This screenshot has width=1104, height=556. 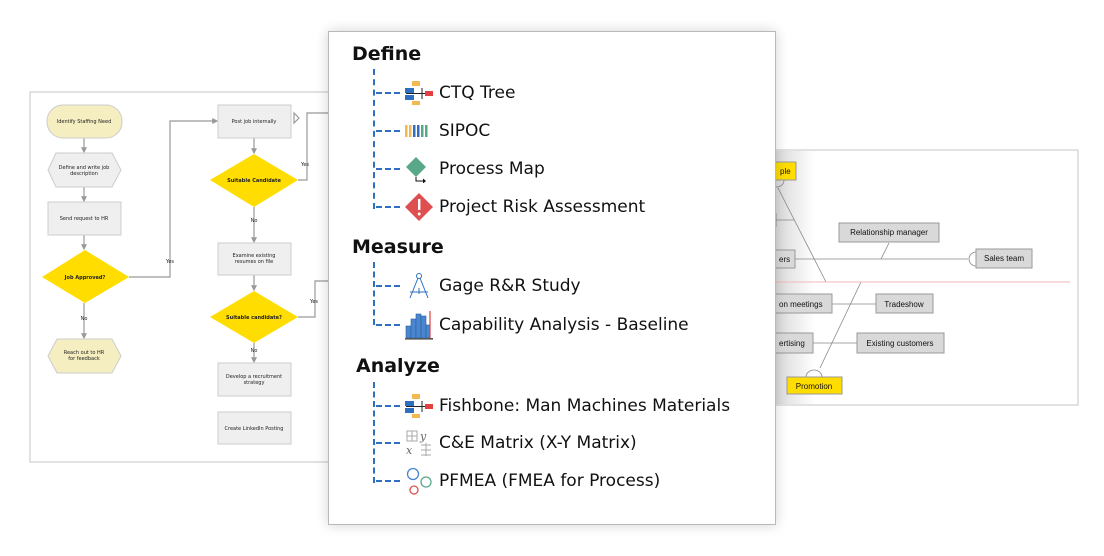 I want to click on flow-examine-1: Examine existing, so click(x=254, y=256).